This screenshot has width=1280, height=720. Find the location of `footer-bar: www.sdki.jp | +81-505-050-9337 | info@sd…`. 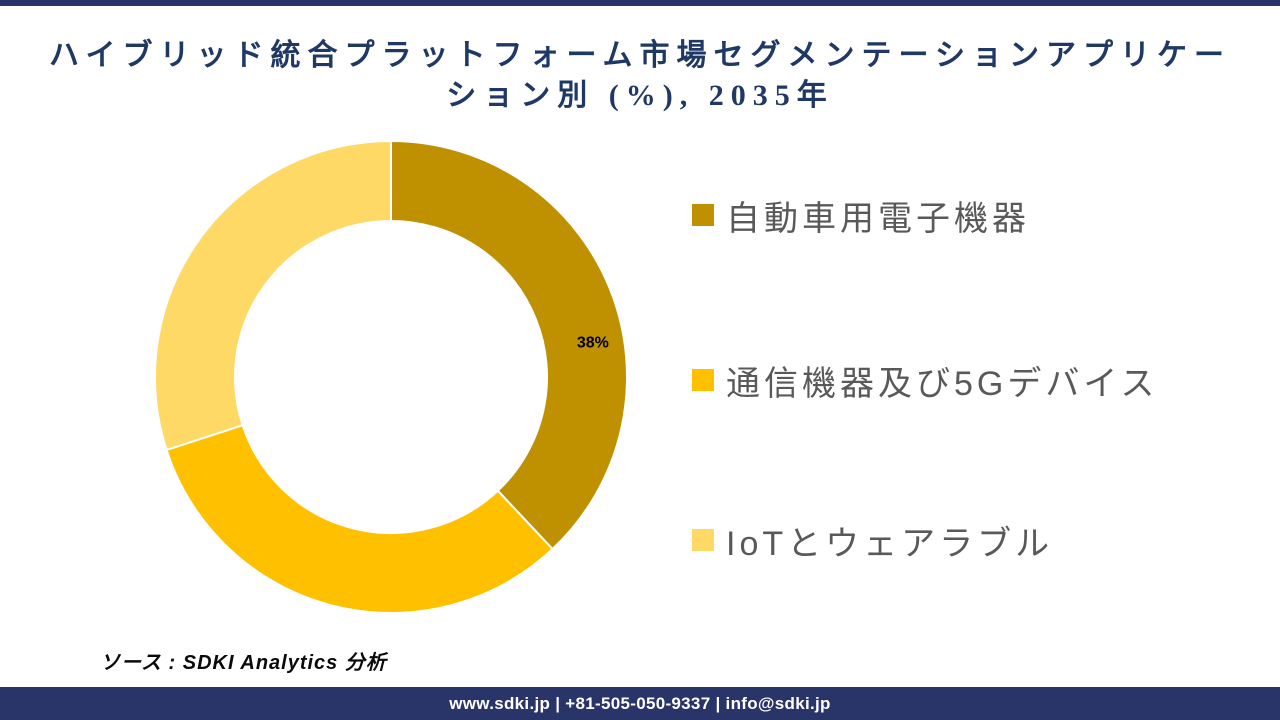

footer-bar: www.sdki.jp | +81-505-050-9337 | info@sd… is located at coordinates (640, 703).